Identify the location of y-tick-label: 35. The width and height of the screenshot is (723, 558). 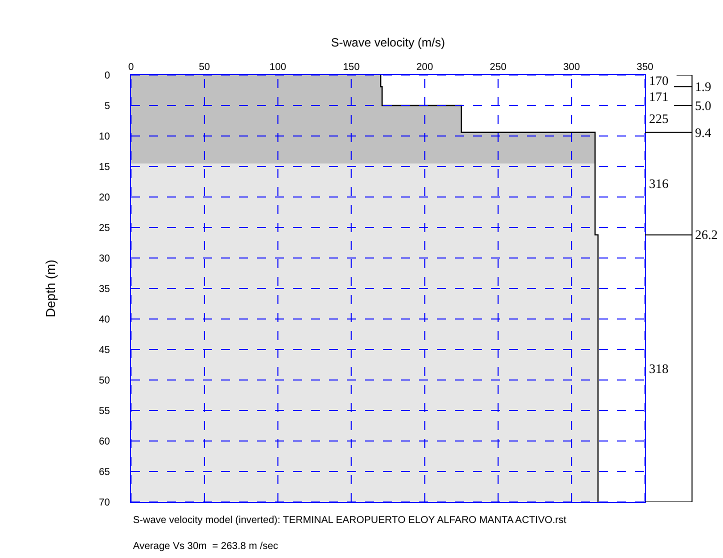
(104, 289).